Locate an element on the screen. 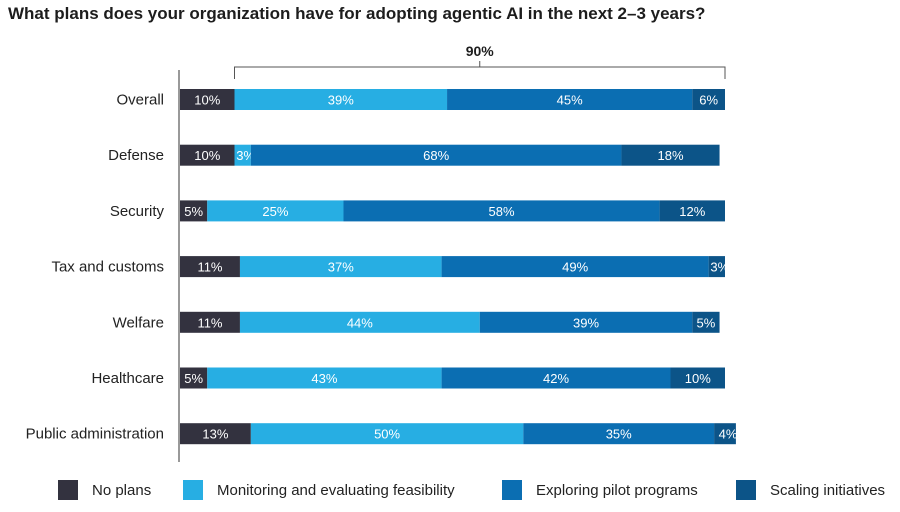 The width and height of the screenshot is (900, 512). bar-welfare-scaling-initiatives is located at coordinates (706, 322).